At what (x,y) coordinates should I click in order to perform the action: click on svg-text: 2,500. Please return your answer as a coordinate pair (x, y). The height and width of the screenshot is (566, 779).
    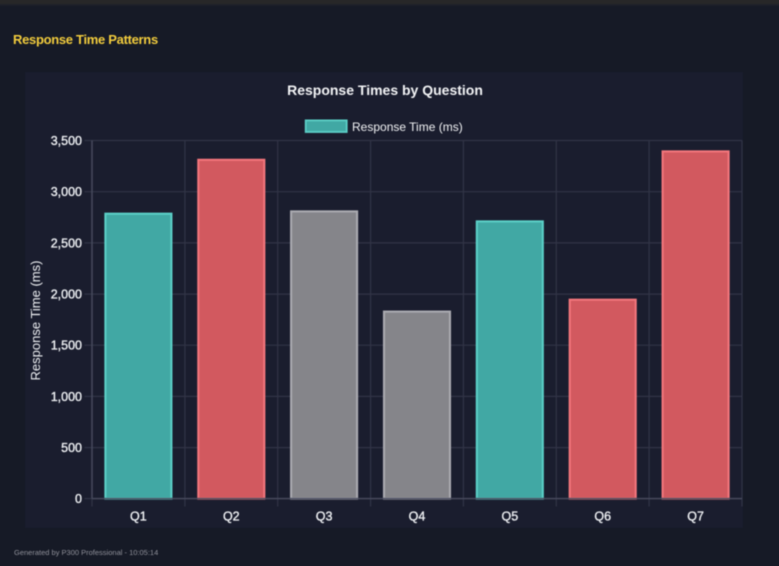
    Looking at the image, I should click on (66, 243).